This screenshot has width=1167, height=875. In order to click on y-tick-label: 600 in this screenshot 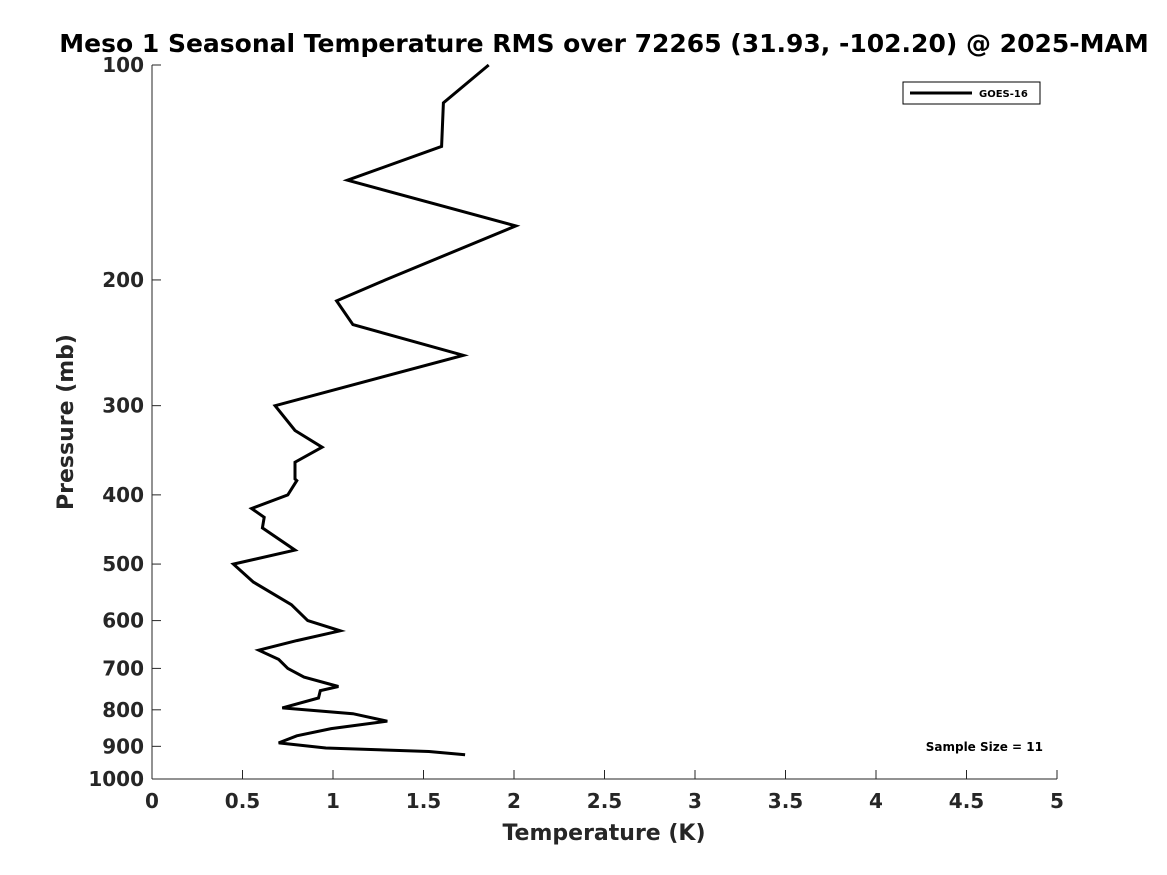, I will do `click(123, 621)`.